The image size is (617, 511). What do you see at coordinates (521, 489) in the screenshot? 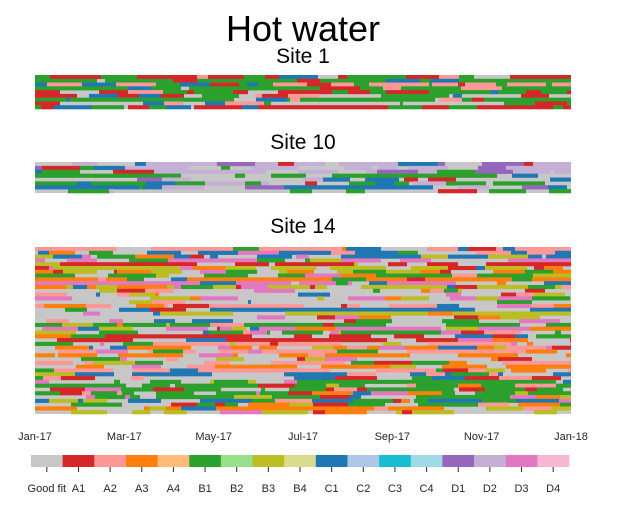
I see `legend-label: D3` at bounding box center [521, 489].